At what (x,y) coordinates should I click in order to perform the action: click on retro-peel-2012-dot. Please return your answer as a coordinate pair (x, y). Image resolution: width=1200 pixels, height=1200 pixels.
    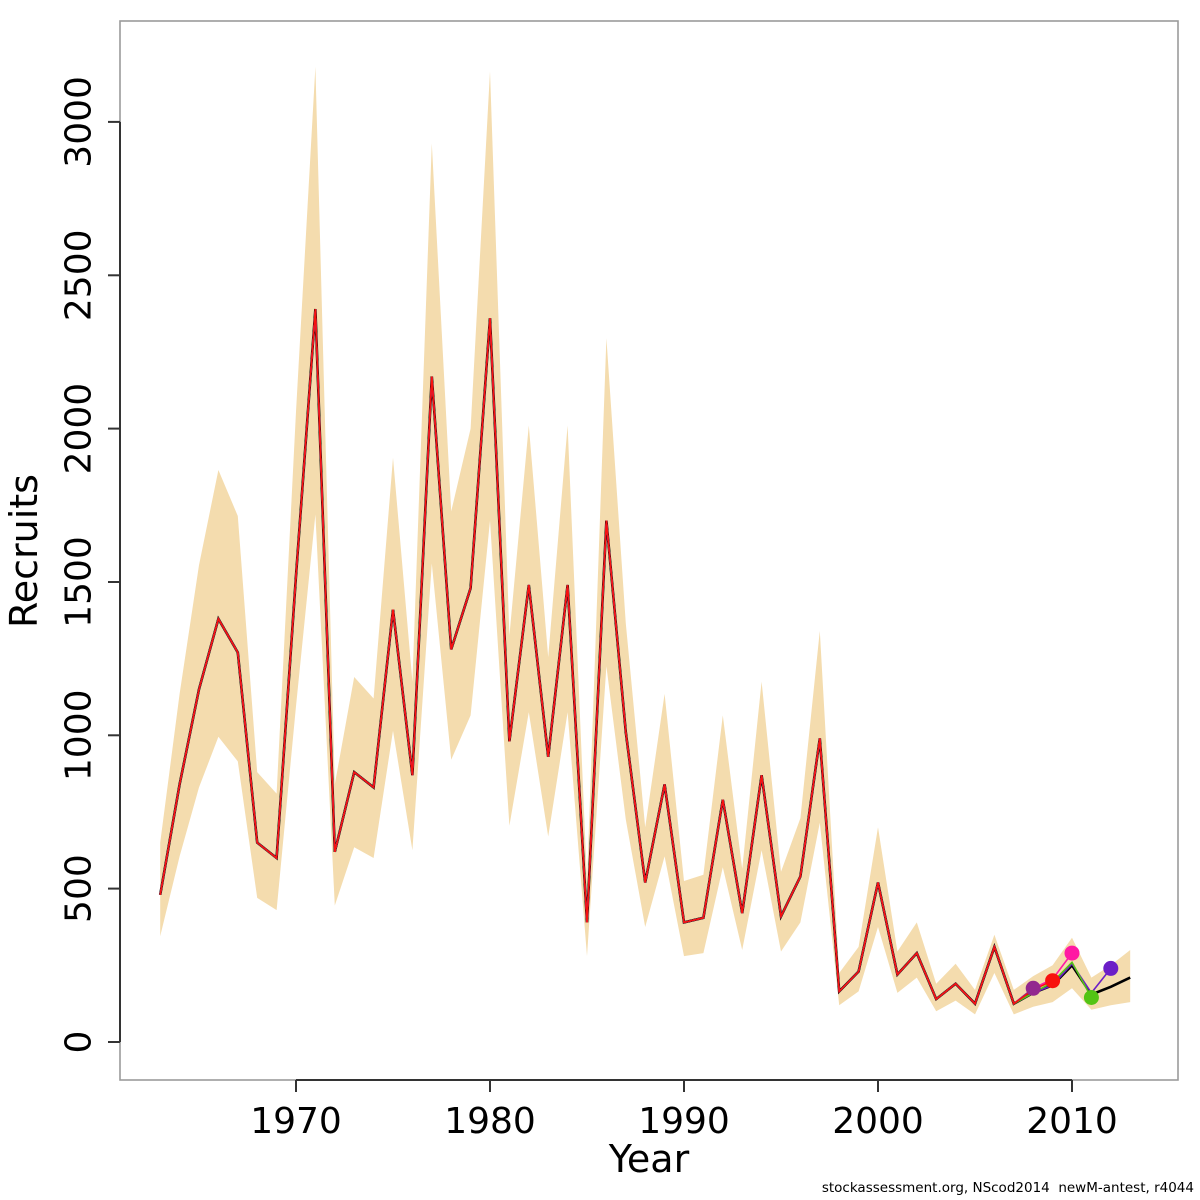
    Looking at the image, I should click on (1111, 968).